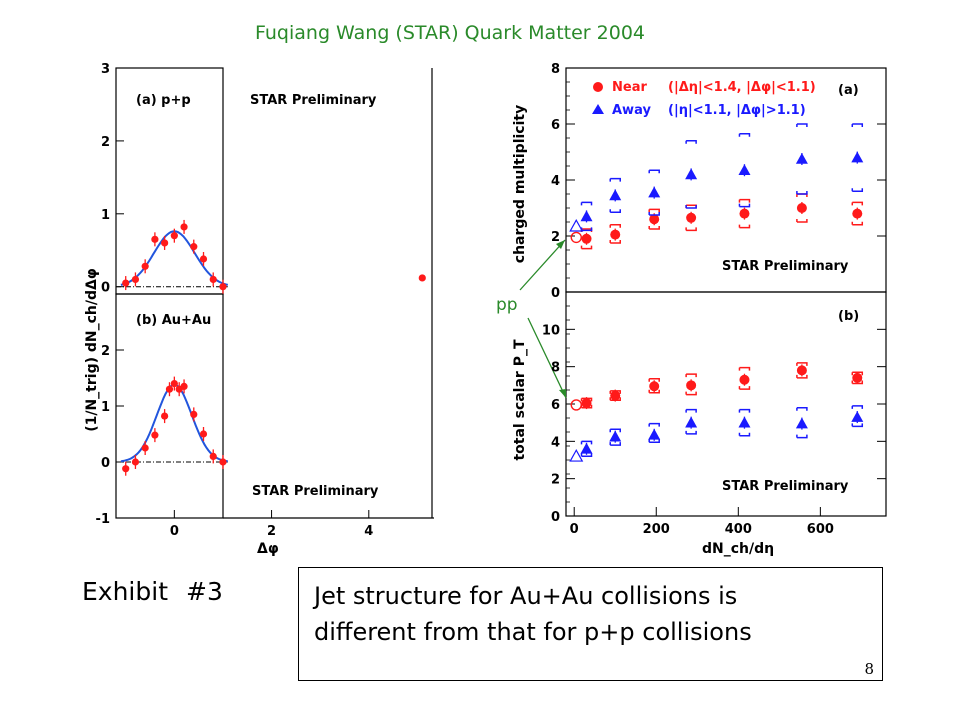  I want to click on pp-arrow-a, so click(542, 265).